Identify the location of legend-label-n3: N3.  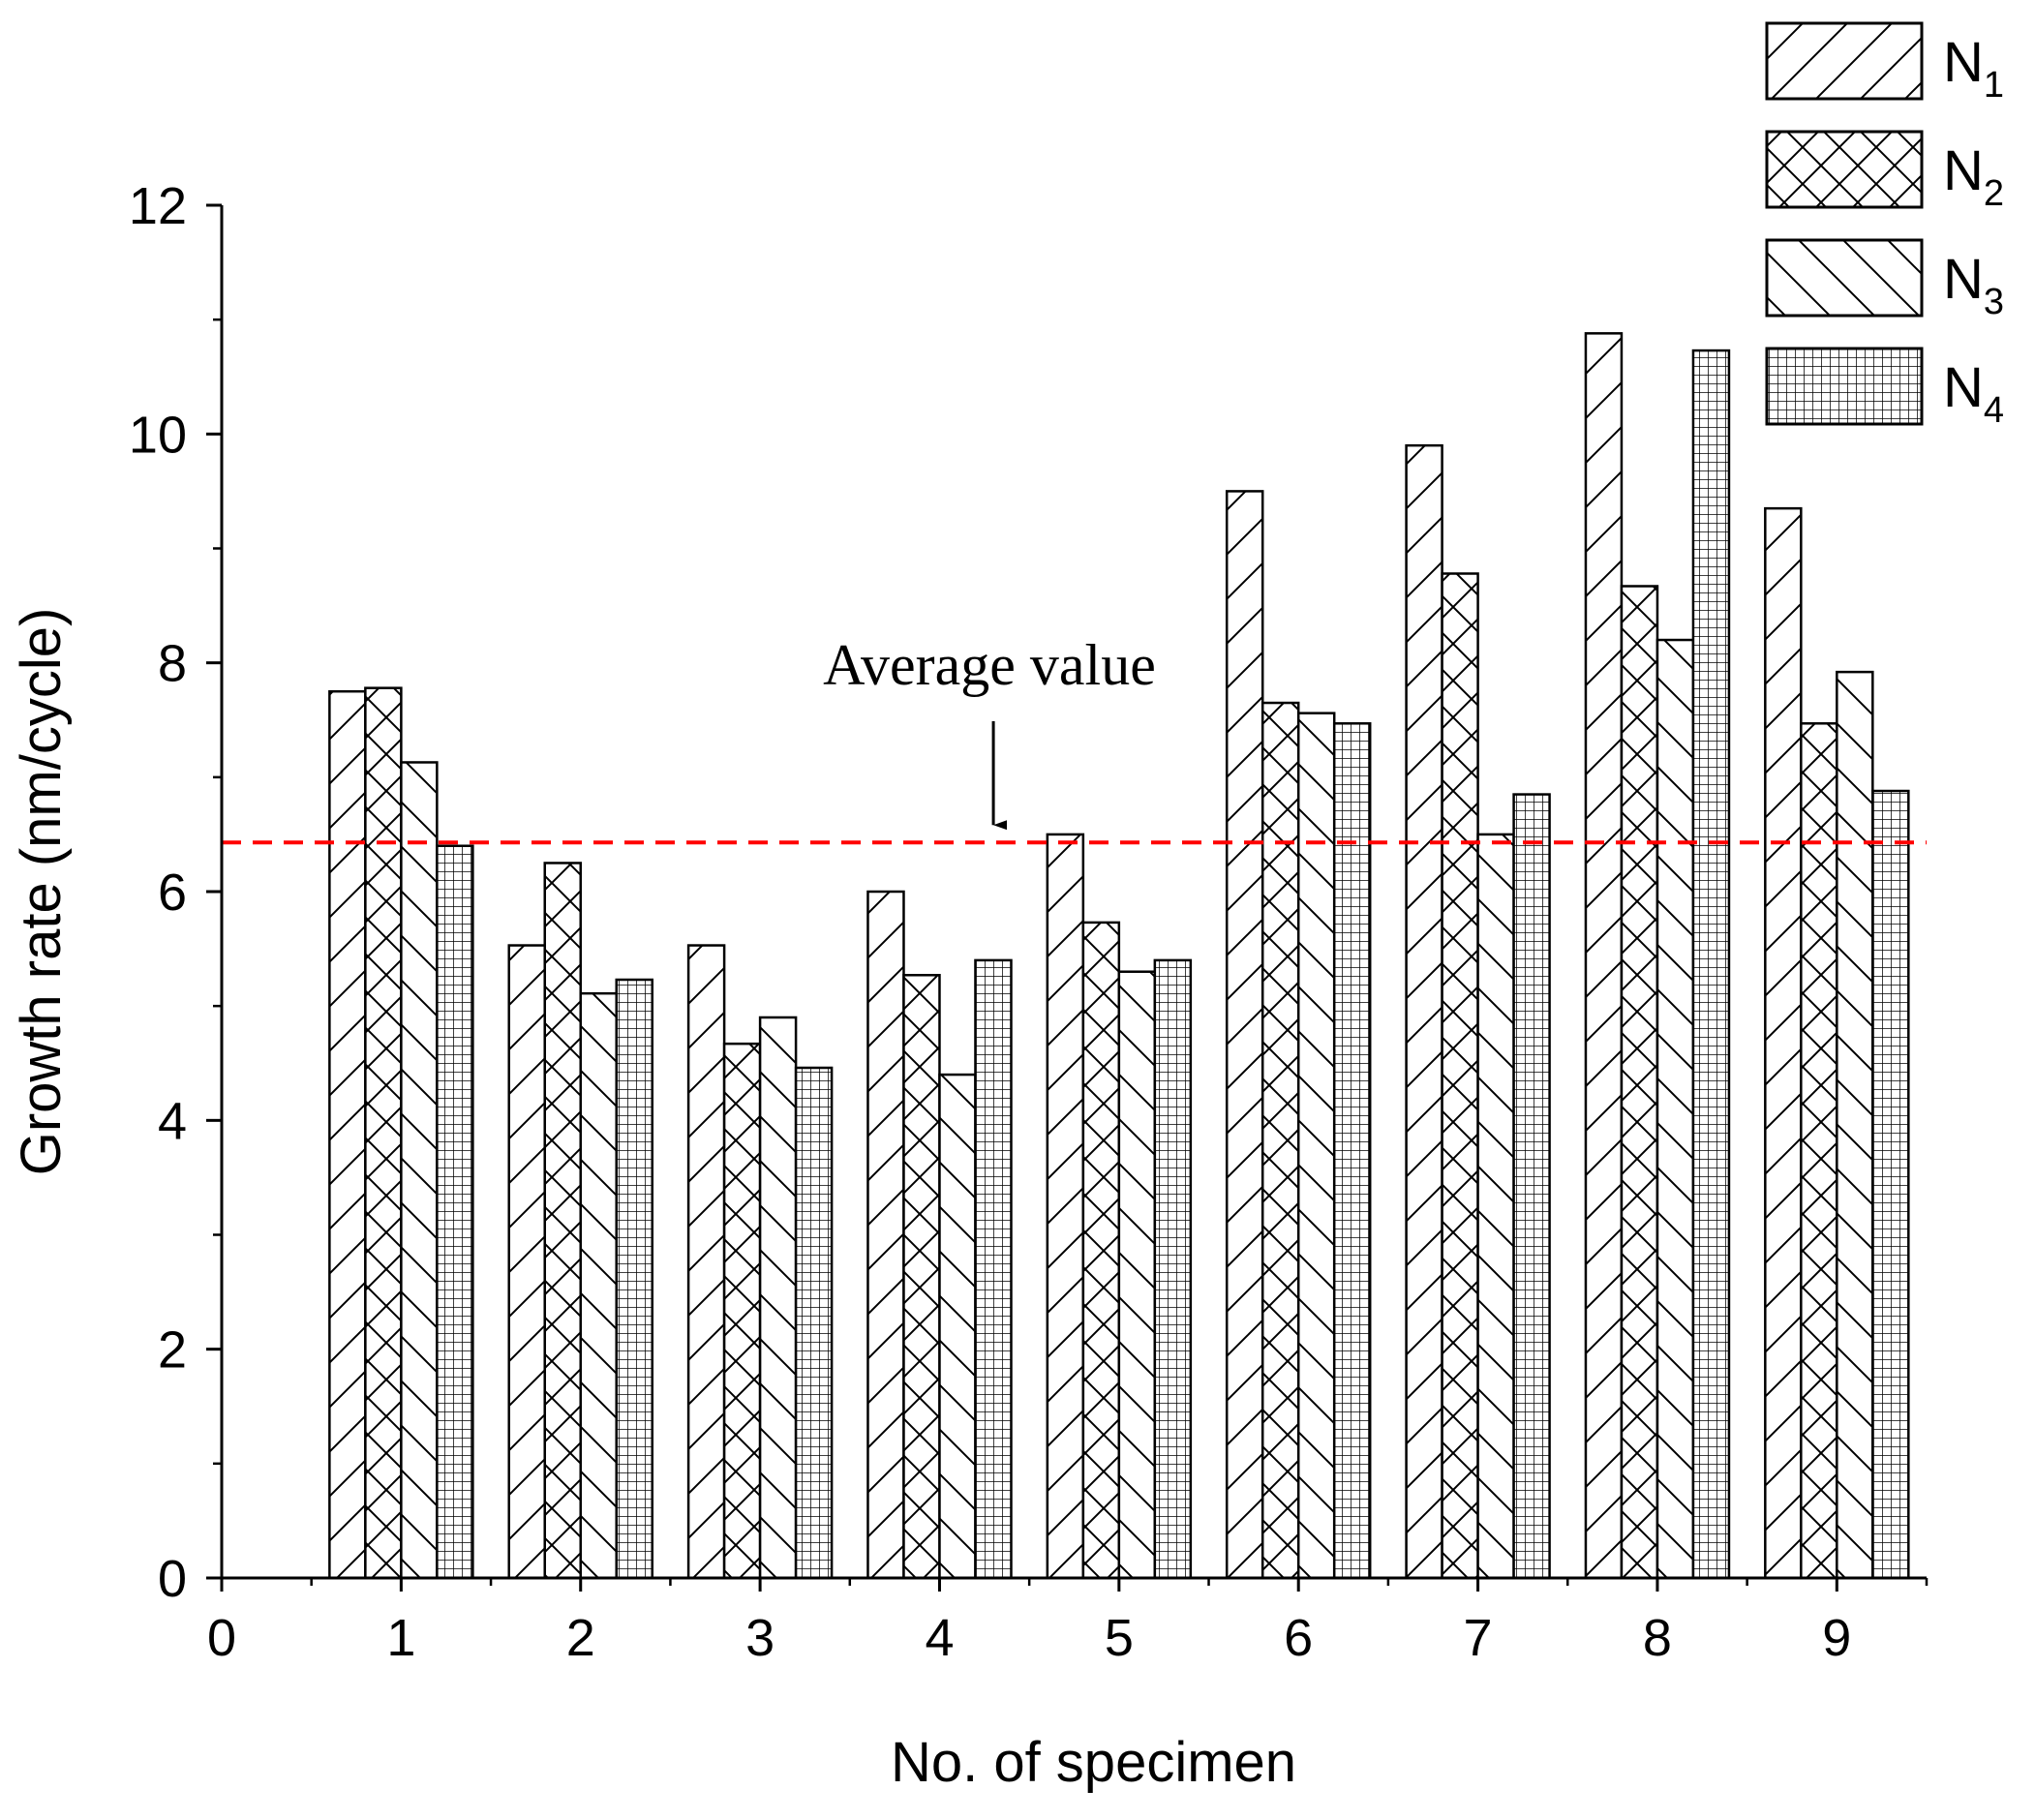
(1973, 285).